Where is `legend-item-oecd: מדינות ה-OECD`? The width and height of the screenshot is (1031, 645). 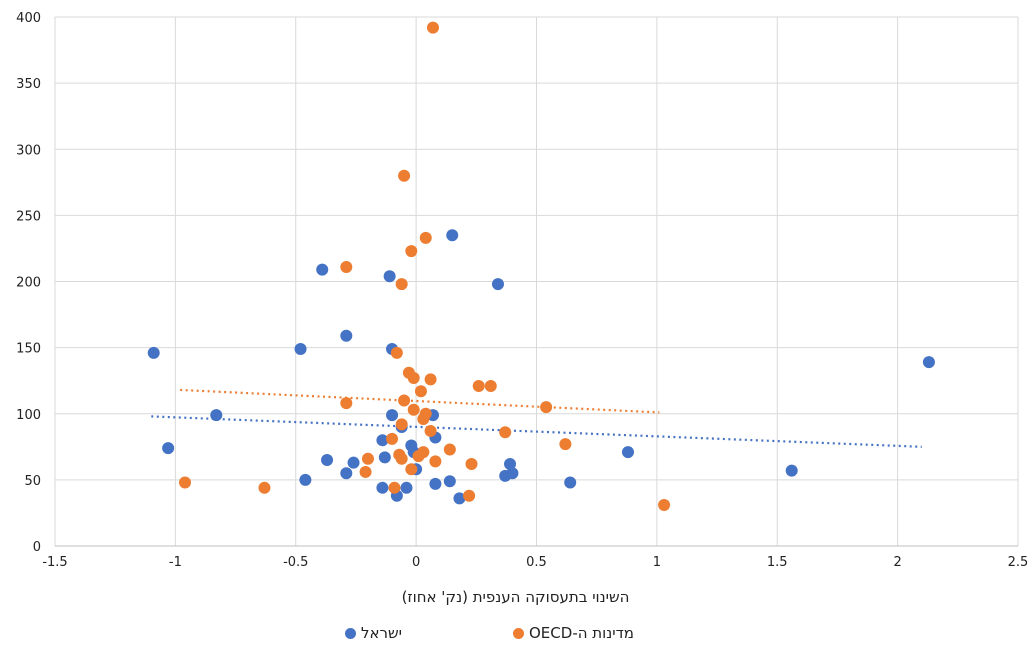 legend-item-oecd: מדינות ה-OECD is located at coordinates (573, 633).